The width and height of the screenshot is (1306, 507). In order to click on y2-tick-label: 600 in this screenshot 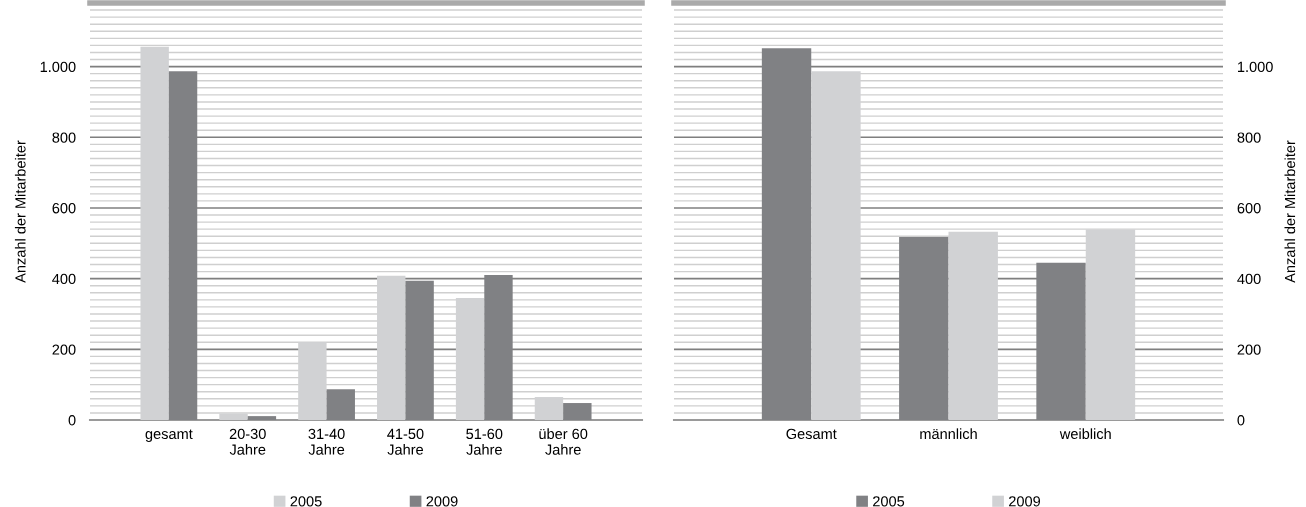, I will do `click(1249, 208)`.